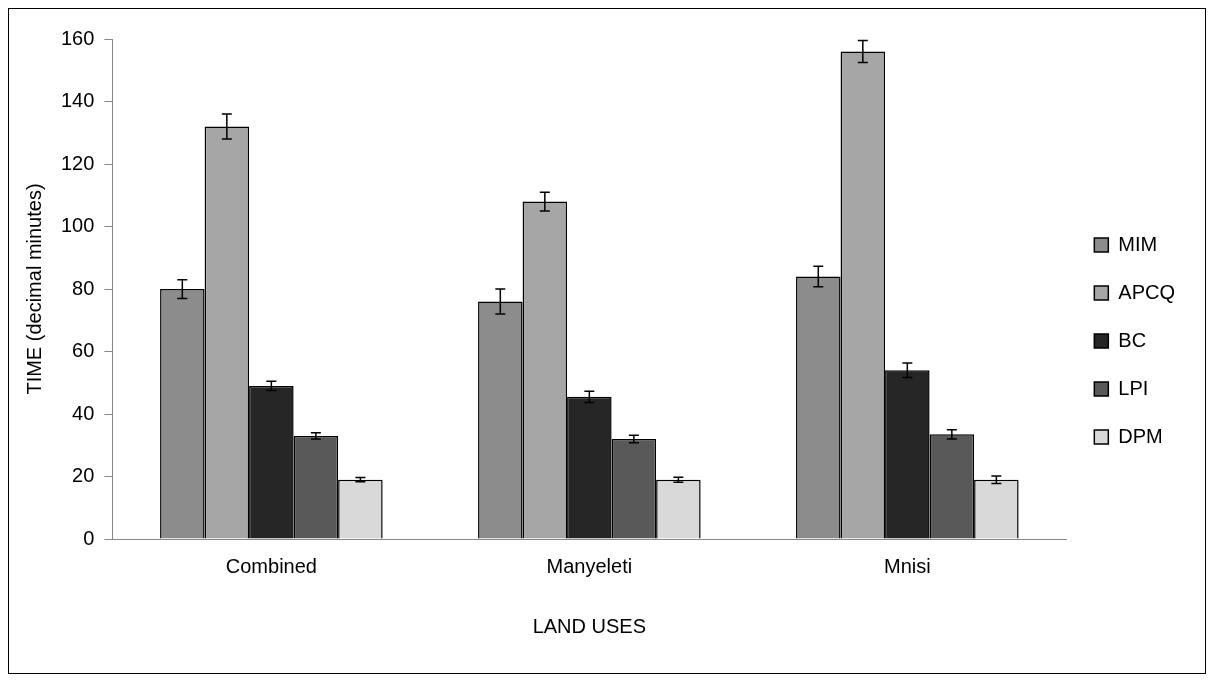  What do you see at coordinates (589, 625) in the screenshot?
I see `x-axis-title: LAND USES` at bounding box center [589, 625].